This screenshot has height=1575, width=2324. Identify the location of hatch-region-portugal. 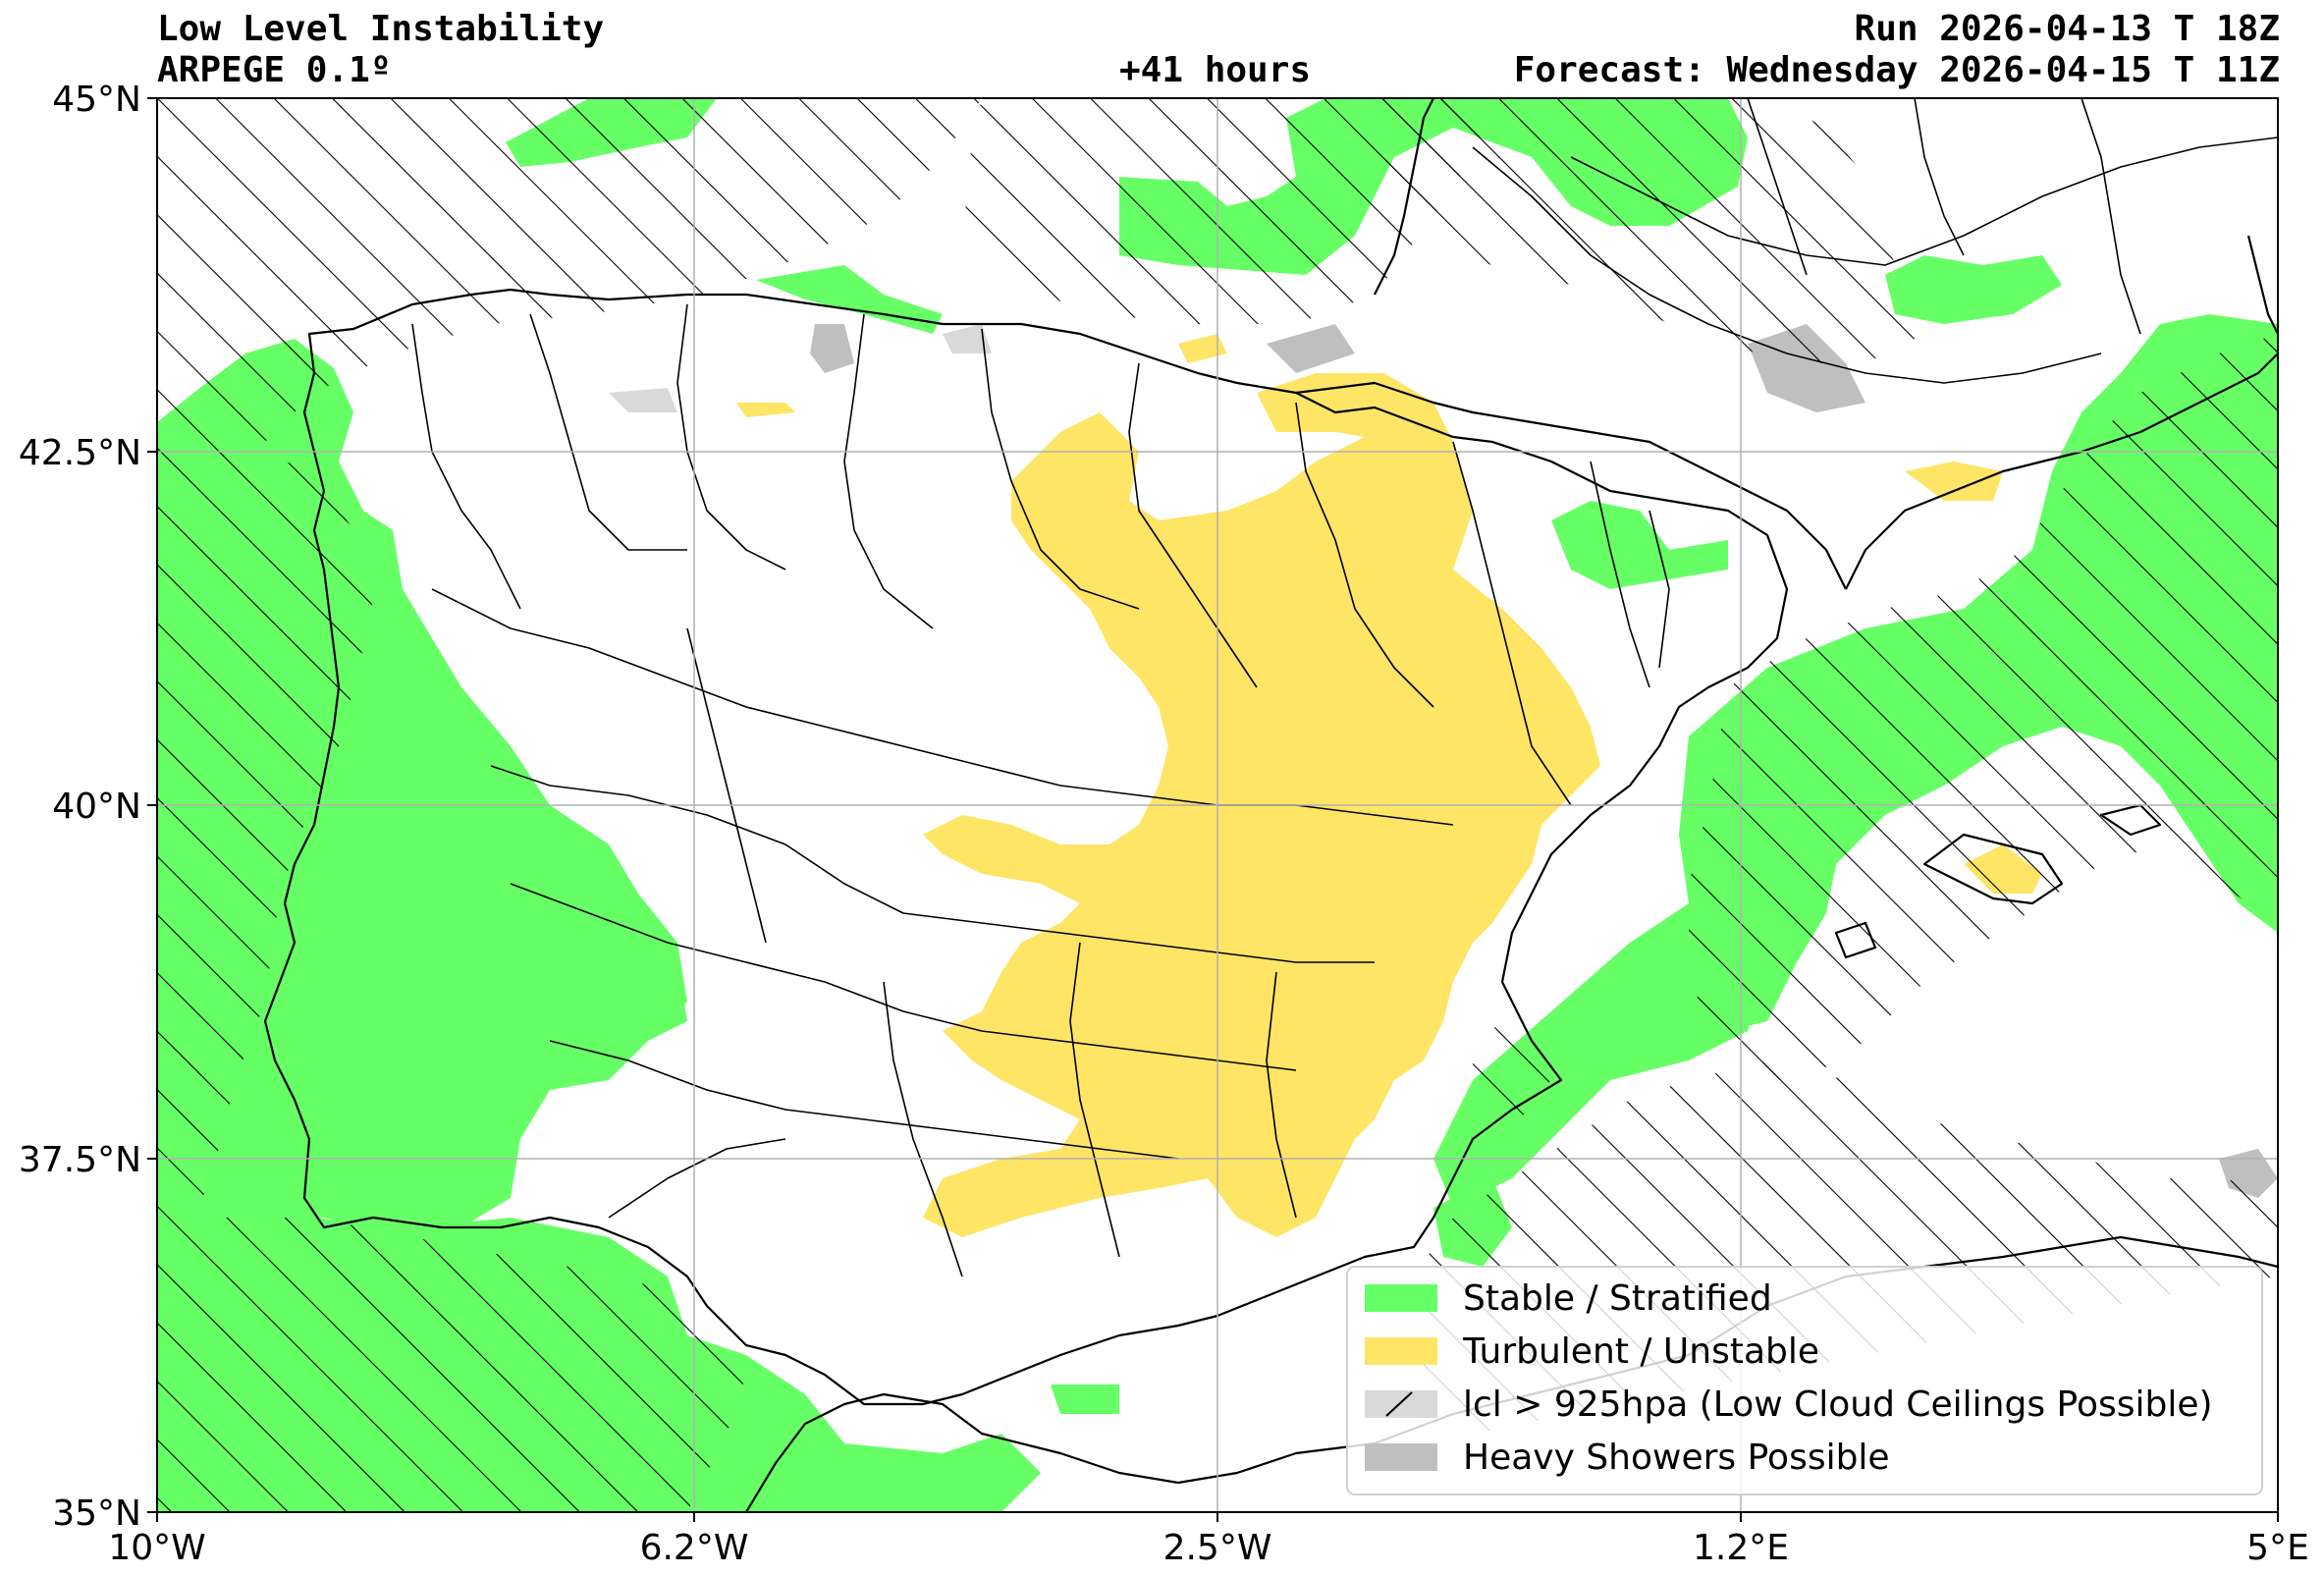
(265, 835).